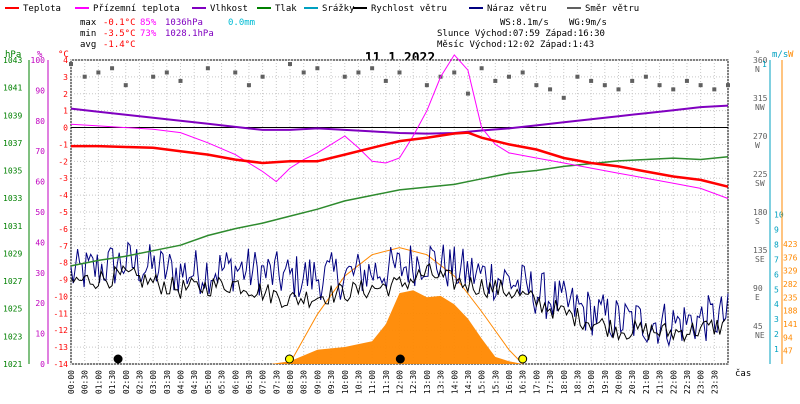 Image resolution: width=800 pixels, height=404 pixels. Describe the element at coordinates (276, 382) in the screenshot. I see `x-tick-label: 07:30` at that location.